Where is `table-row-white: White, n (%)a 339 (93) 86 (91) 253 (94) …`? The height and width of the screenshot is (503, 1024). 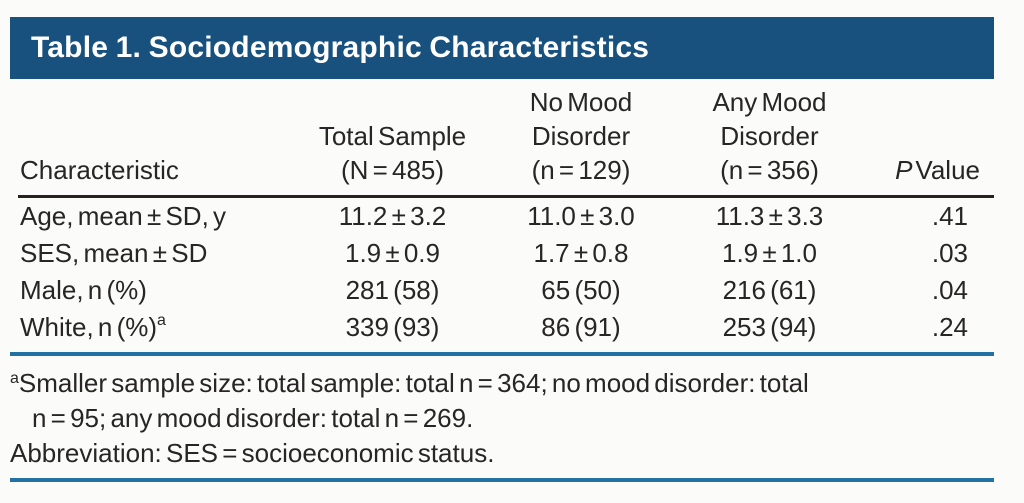 table-row-white: White, n (%)a 339 (93) 86 (91) 253 (94) … is located at coordinates (502, 327).